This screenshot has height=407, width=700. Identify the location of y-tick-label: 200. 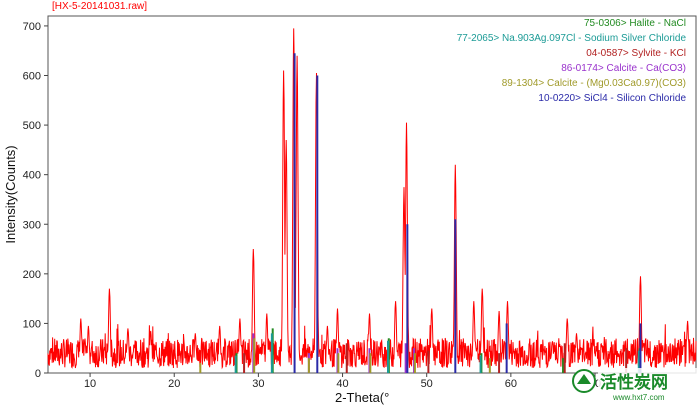
(32, 275).